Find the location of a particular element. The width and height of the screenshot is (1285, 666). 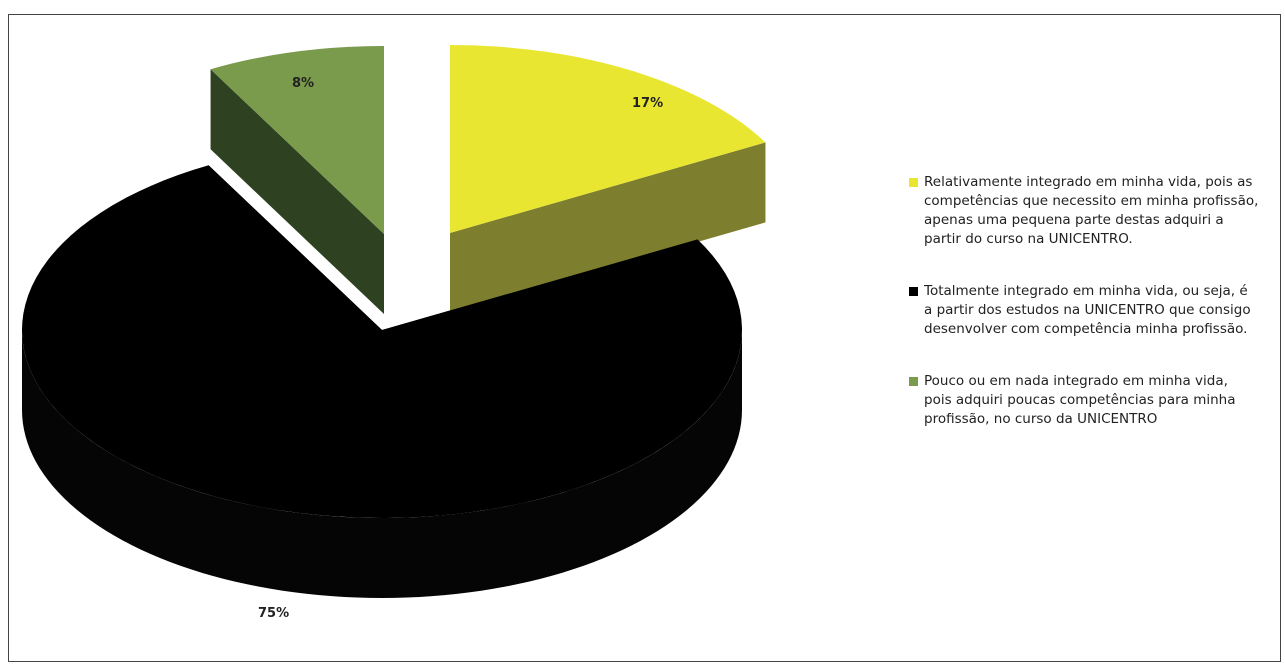

pie-value-label-2: 8% is located at coordinates (303, 83).